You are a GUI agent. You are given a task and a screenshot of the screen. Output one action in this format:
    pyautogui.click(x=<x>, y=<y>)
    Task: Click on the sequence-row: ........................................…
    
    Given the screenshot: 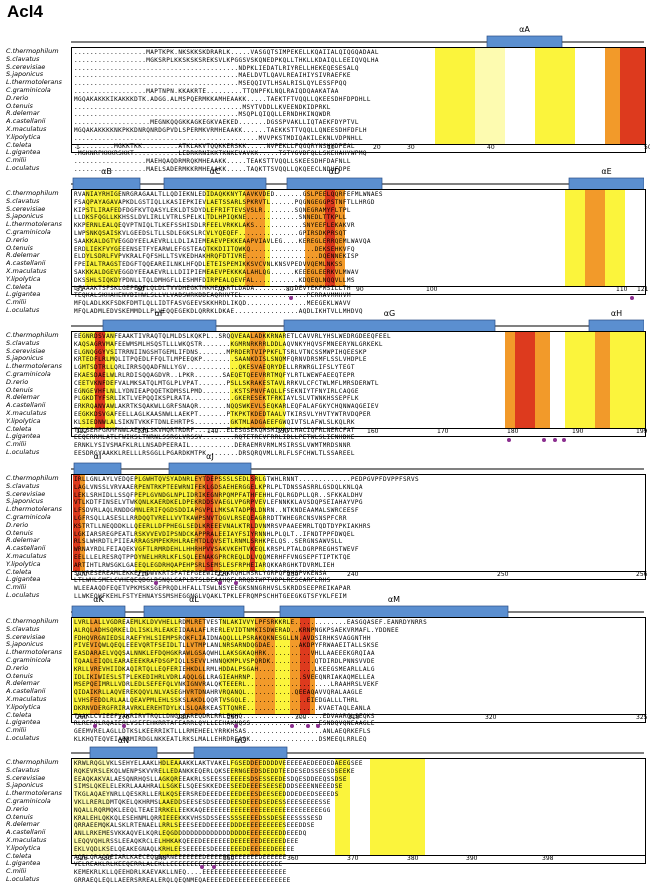 What is the action you would take?
    pyautogui.click(x=210, y=84)
    